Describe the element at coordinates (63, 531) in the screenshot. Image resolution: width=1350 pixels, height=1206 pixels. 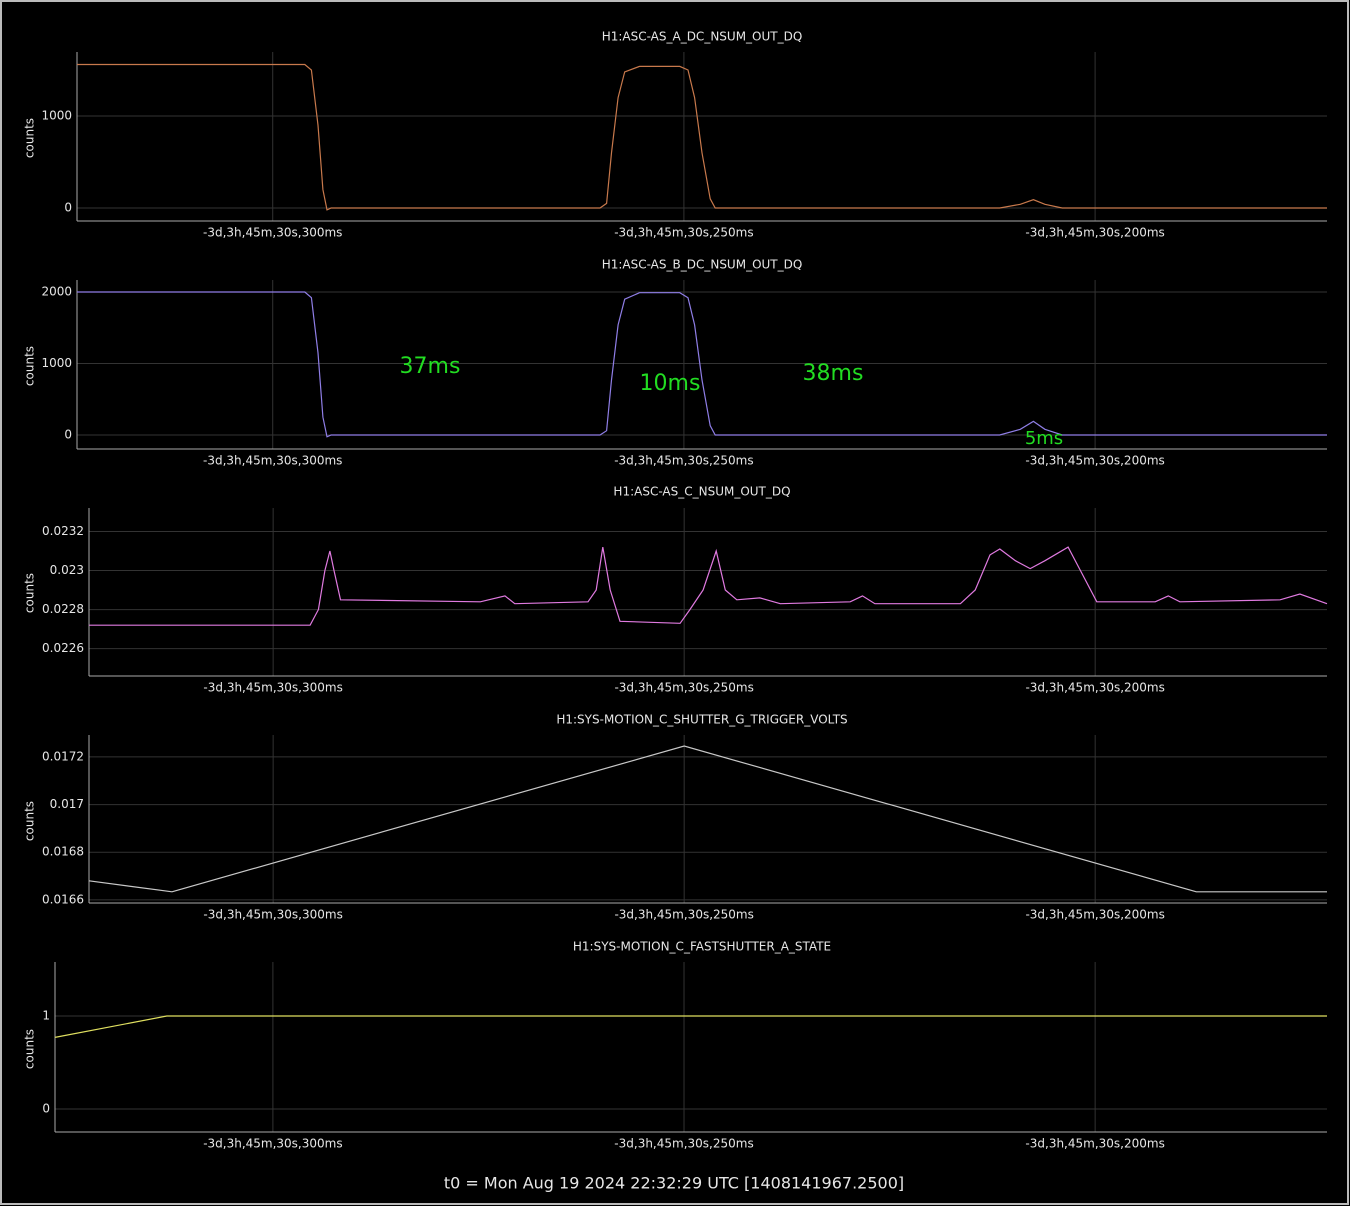
I see `y-tick-label: 0.0232` at that location.